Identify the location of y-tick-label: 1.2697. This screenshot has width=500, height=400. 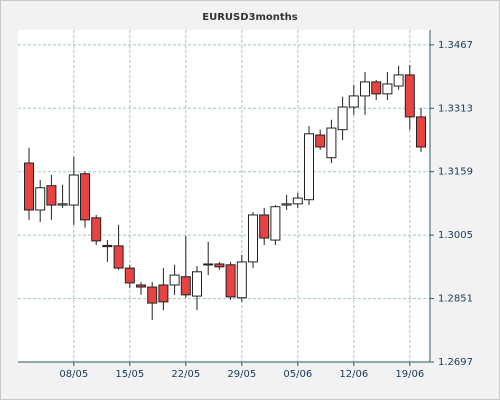
(455, 362).